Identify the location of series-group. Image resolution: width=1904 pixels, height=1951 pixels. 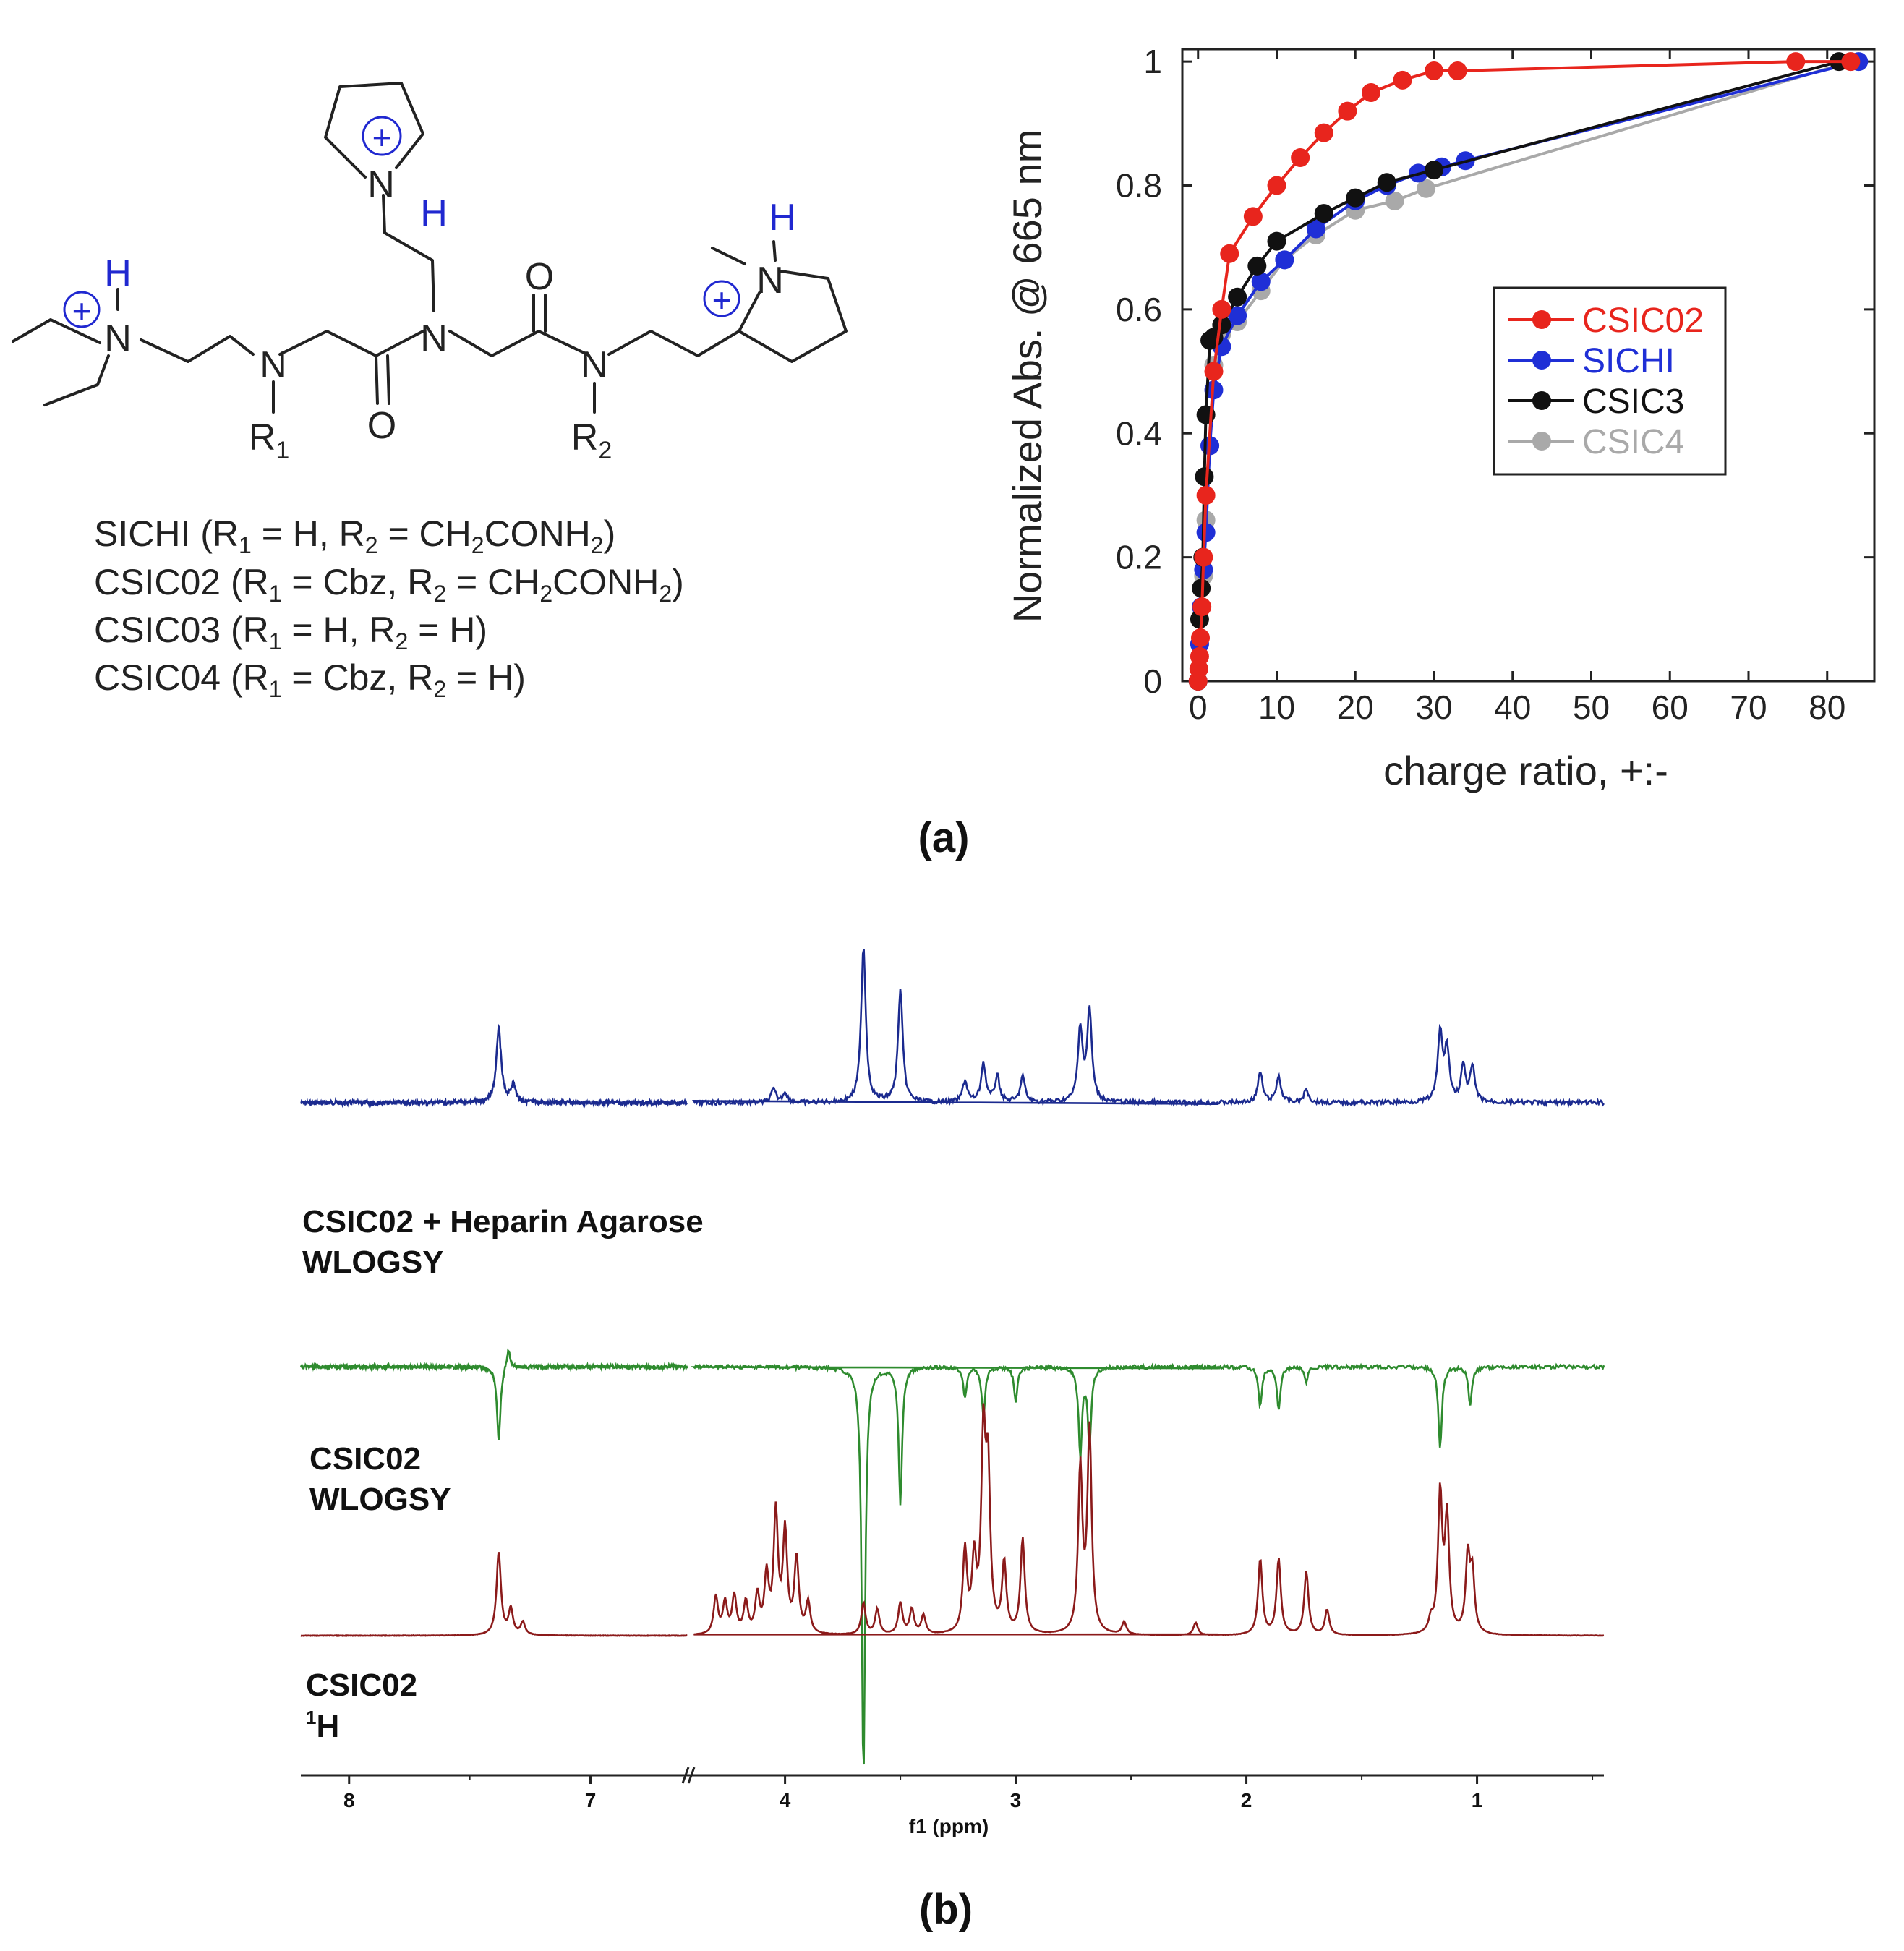
(1529, 371).